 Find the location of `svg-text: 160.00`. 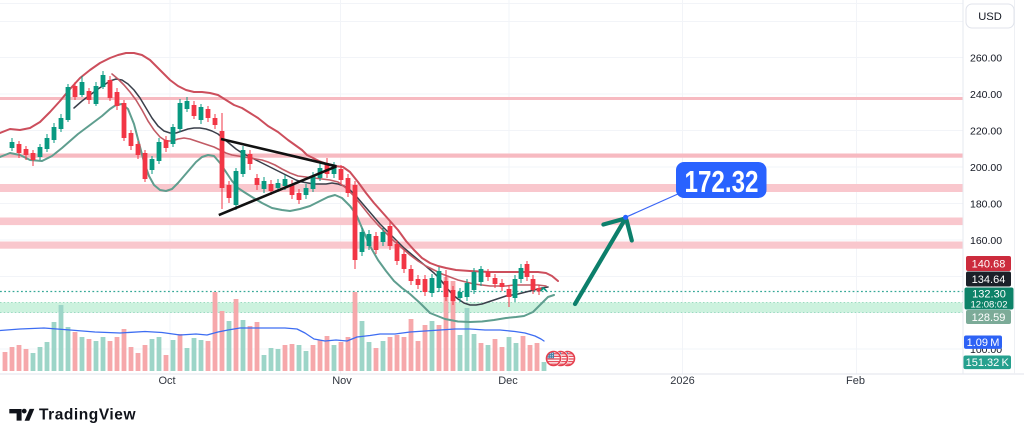

svg-text: 160.00 is located at coordinates (986, 241).